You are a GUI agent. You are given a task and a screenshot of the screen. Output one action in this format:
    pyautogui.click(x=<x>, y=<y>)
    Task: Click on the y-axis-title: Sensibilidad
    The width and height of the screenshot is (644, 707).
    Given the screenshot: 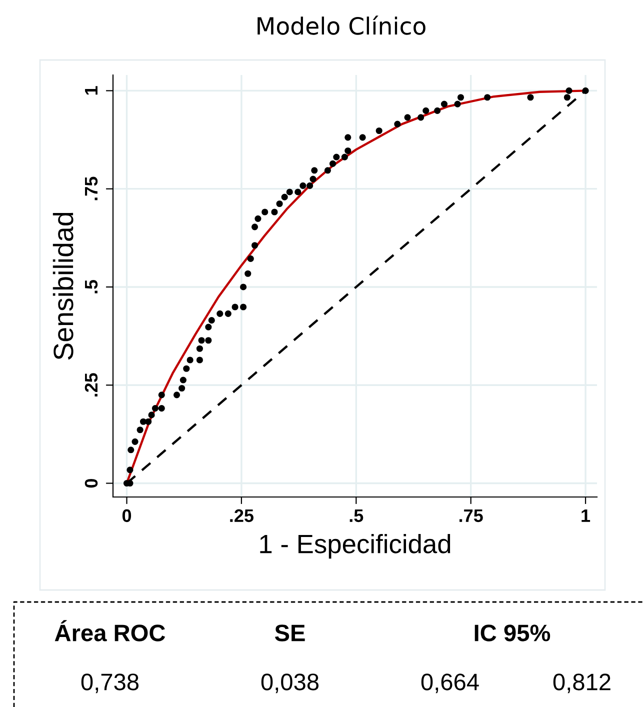 What is the action you would take?
    pyautogui.click(x=63, y=286)
    